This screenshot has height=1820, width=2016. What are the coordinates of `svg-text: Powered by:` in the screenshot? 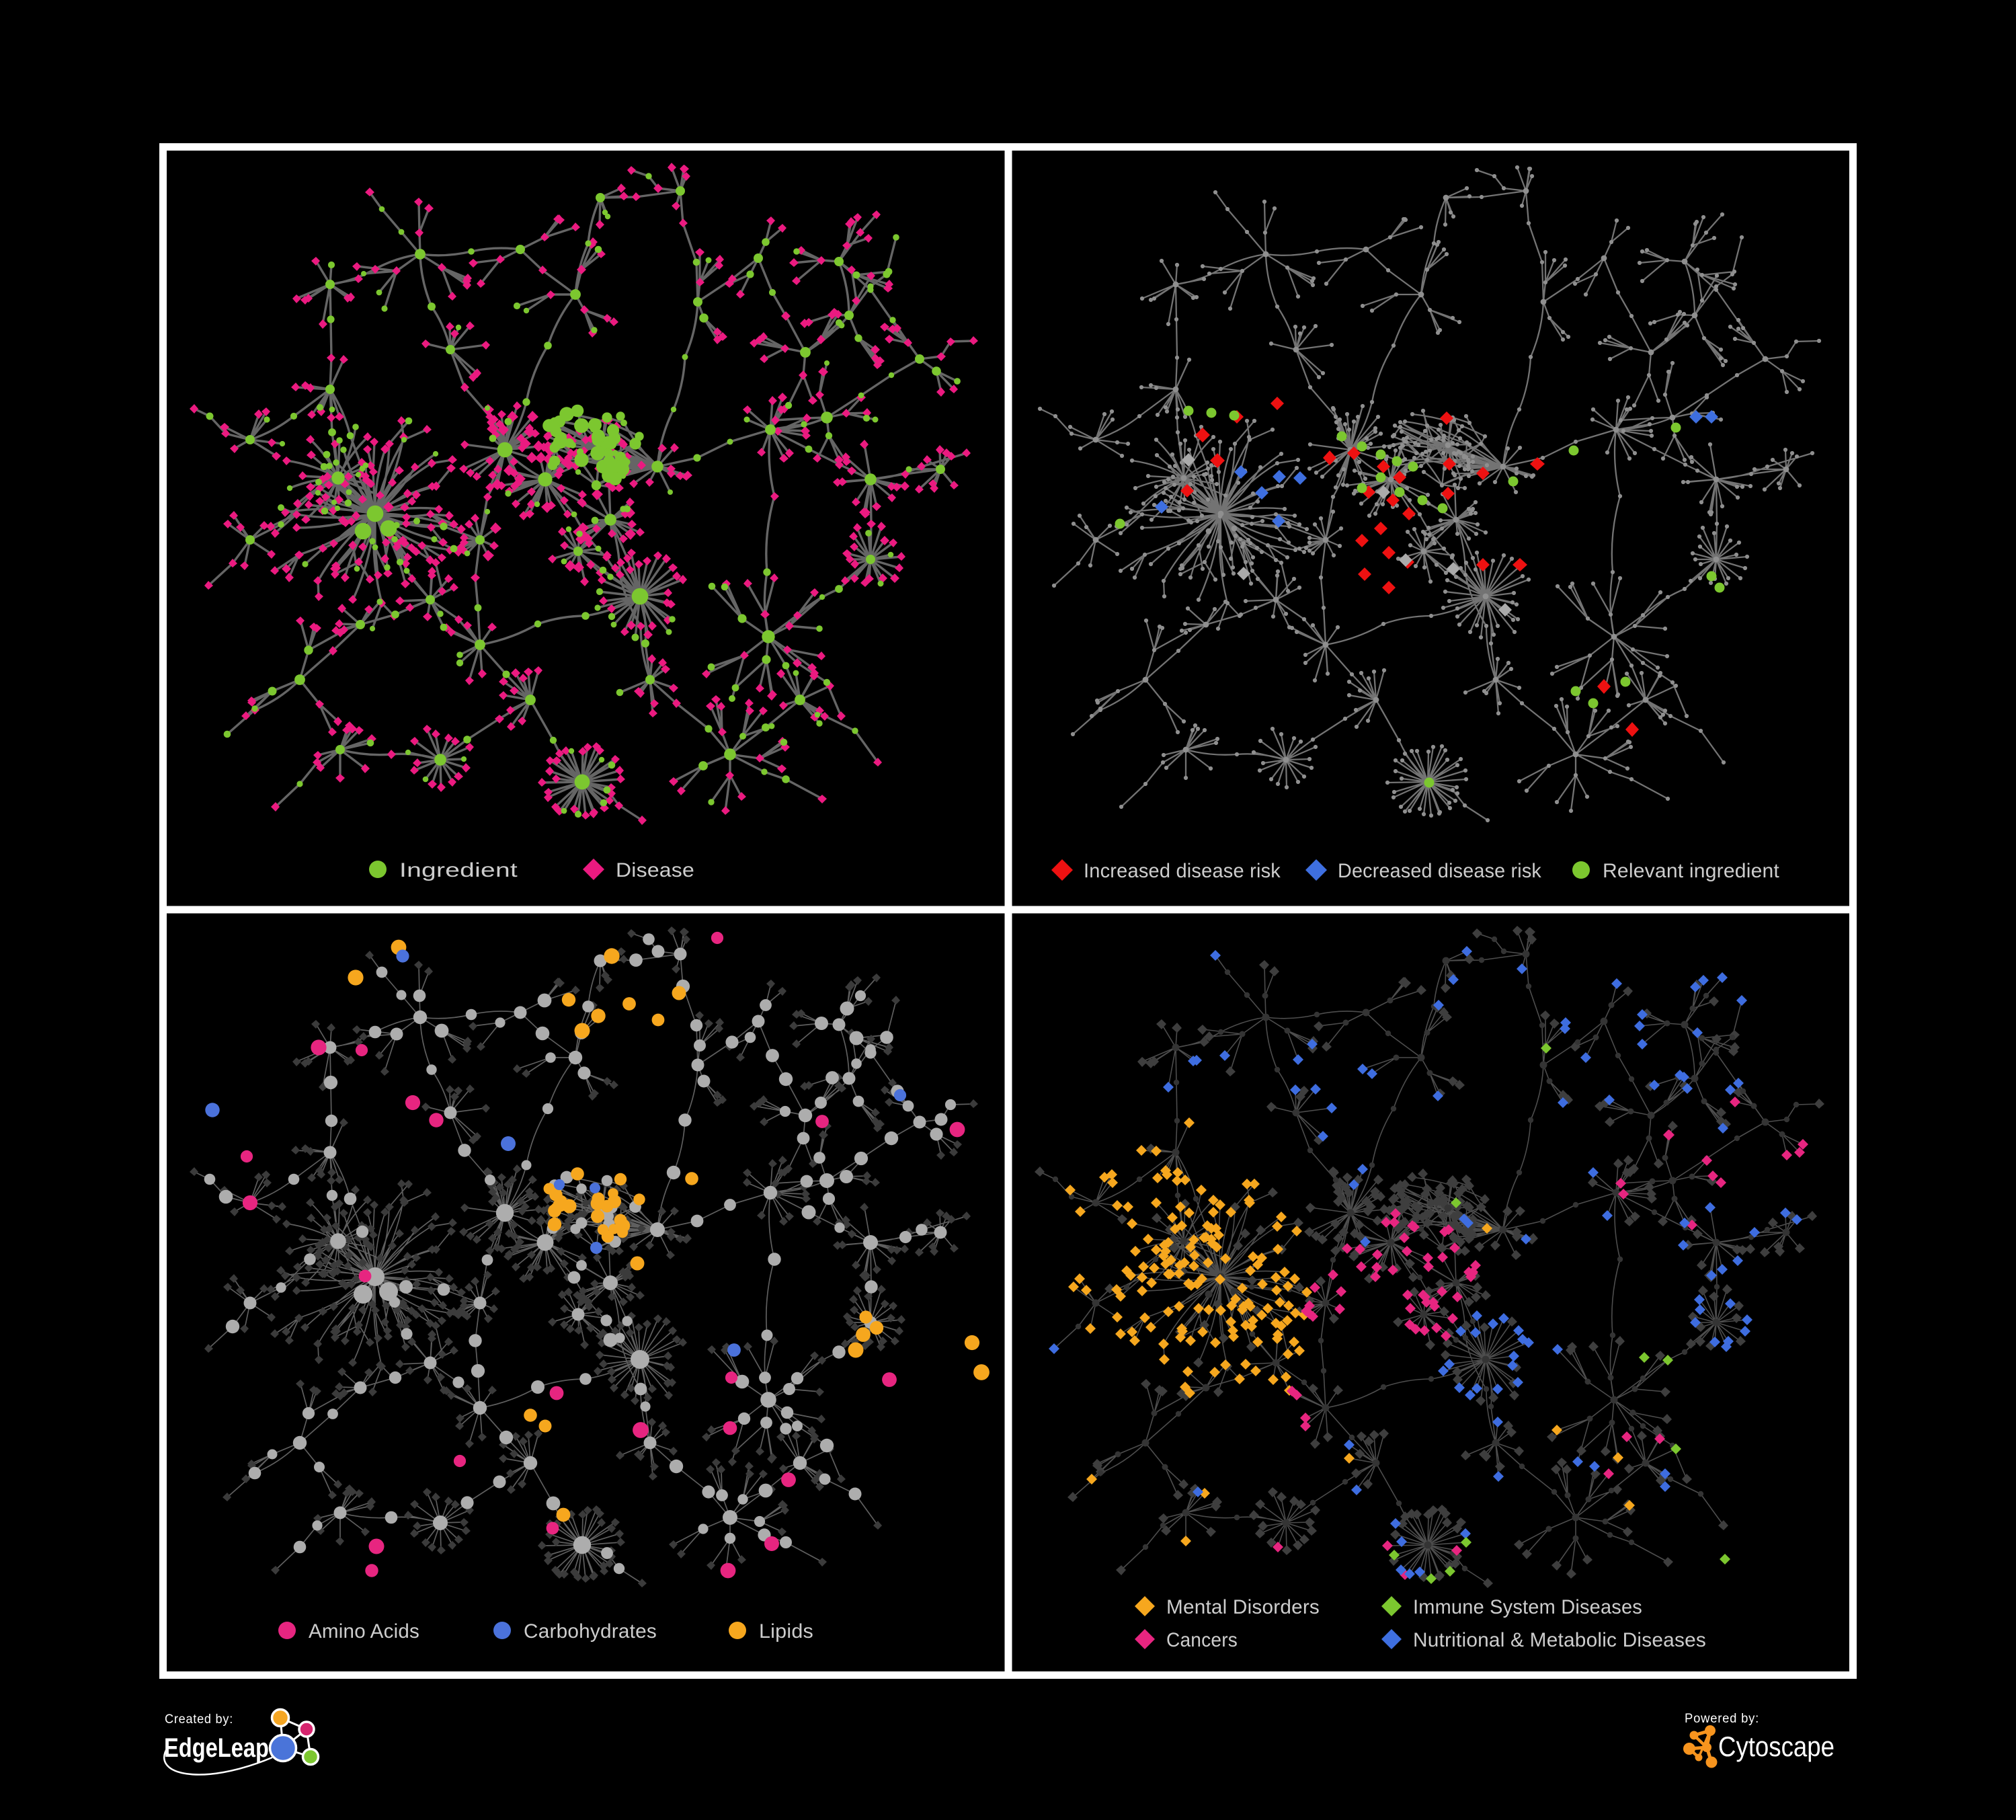 It's located at (1722, 1718).